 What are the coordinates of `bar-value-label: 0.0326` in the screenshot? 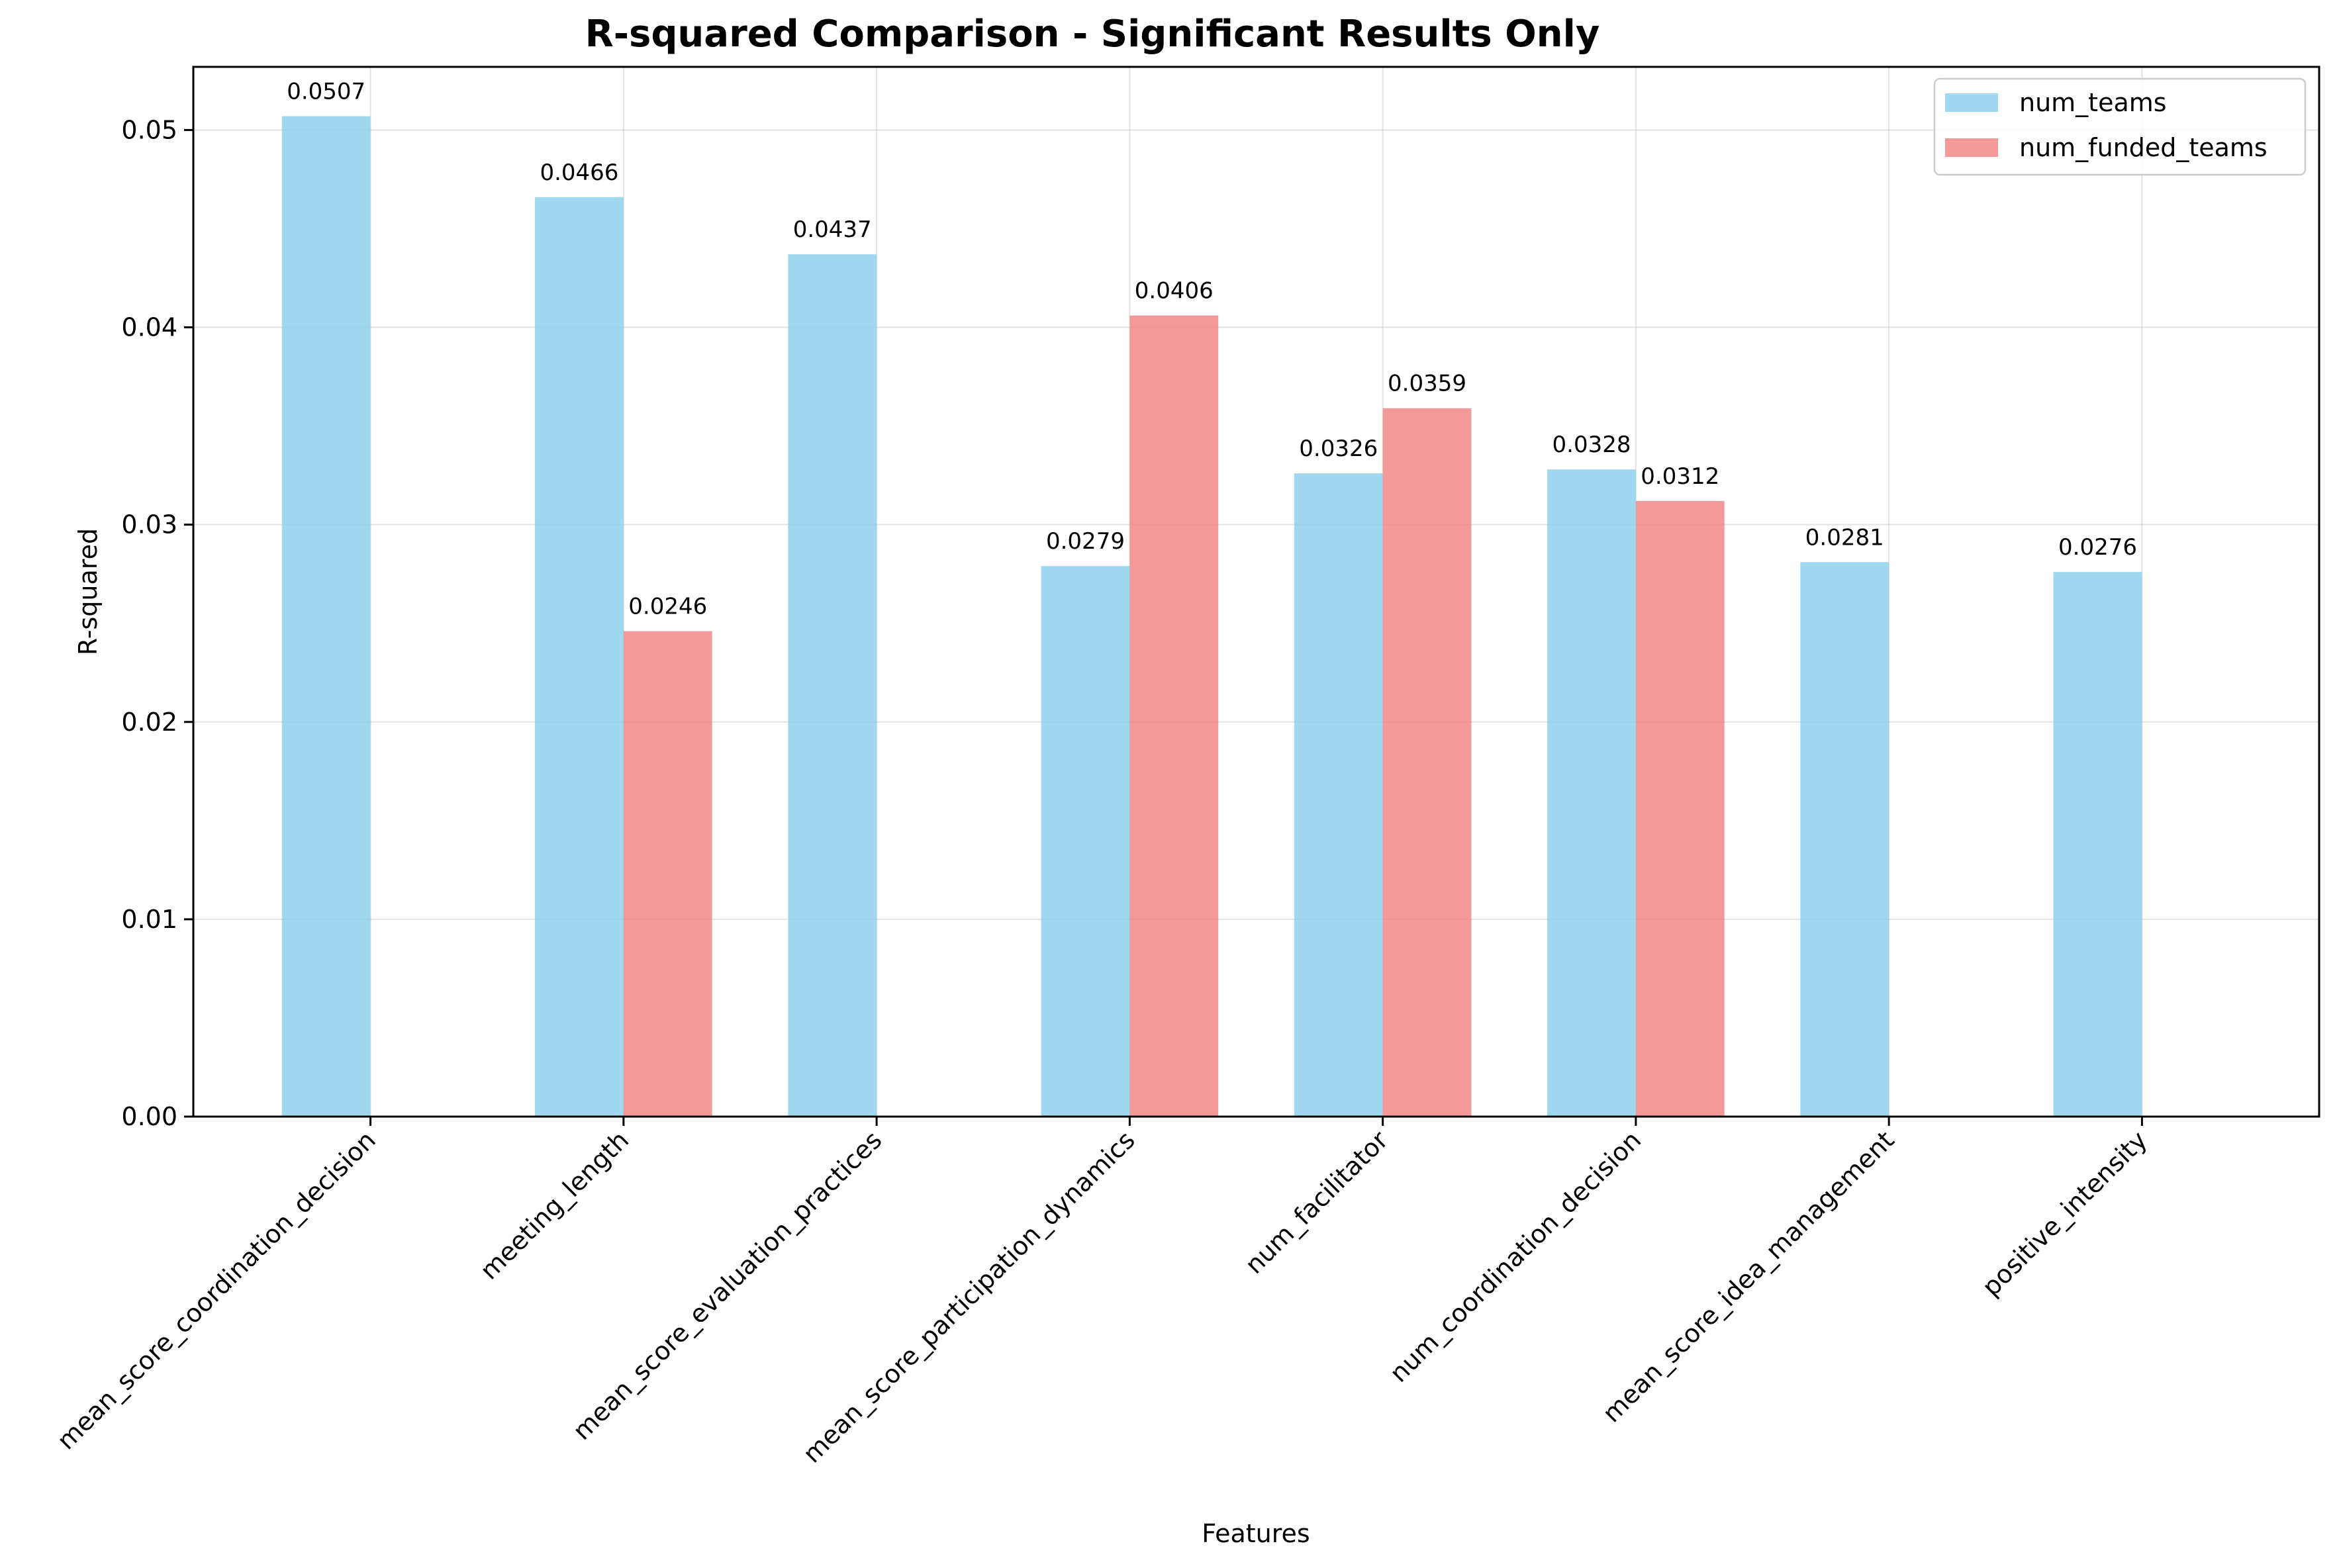 It's located at (1338, 449).